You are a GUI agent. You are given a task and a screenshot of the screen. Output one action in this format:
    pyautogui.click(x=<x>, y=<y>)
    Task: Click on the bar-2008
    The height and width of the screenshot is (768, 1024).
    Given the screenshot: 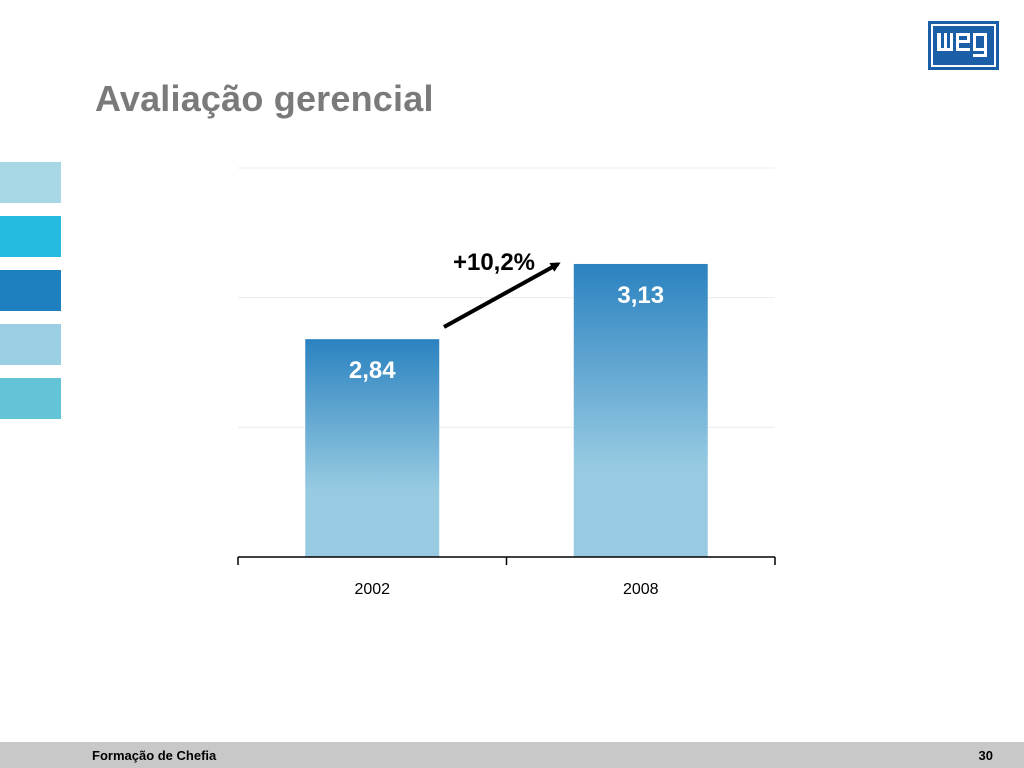 What is the action you would take?
    pyautogui.click(x=640, y=410)
    